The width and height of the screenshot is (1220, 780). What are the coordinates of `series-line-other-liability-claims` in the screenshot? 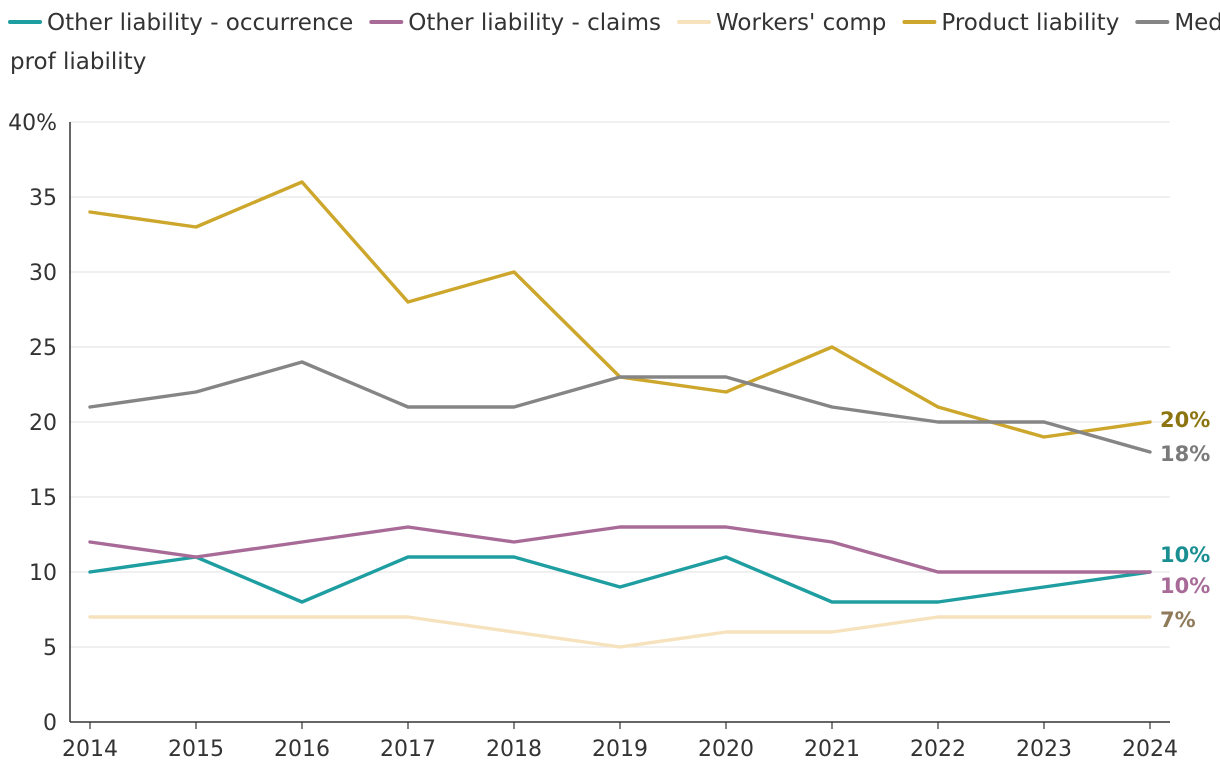 It's located at (620, 549).